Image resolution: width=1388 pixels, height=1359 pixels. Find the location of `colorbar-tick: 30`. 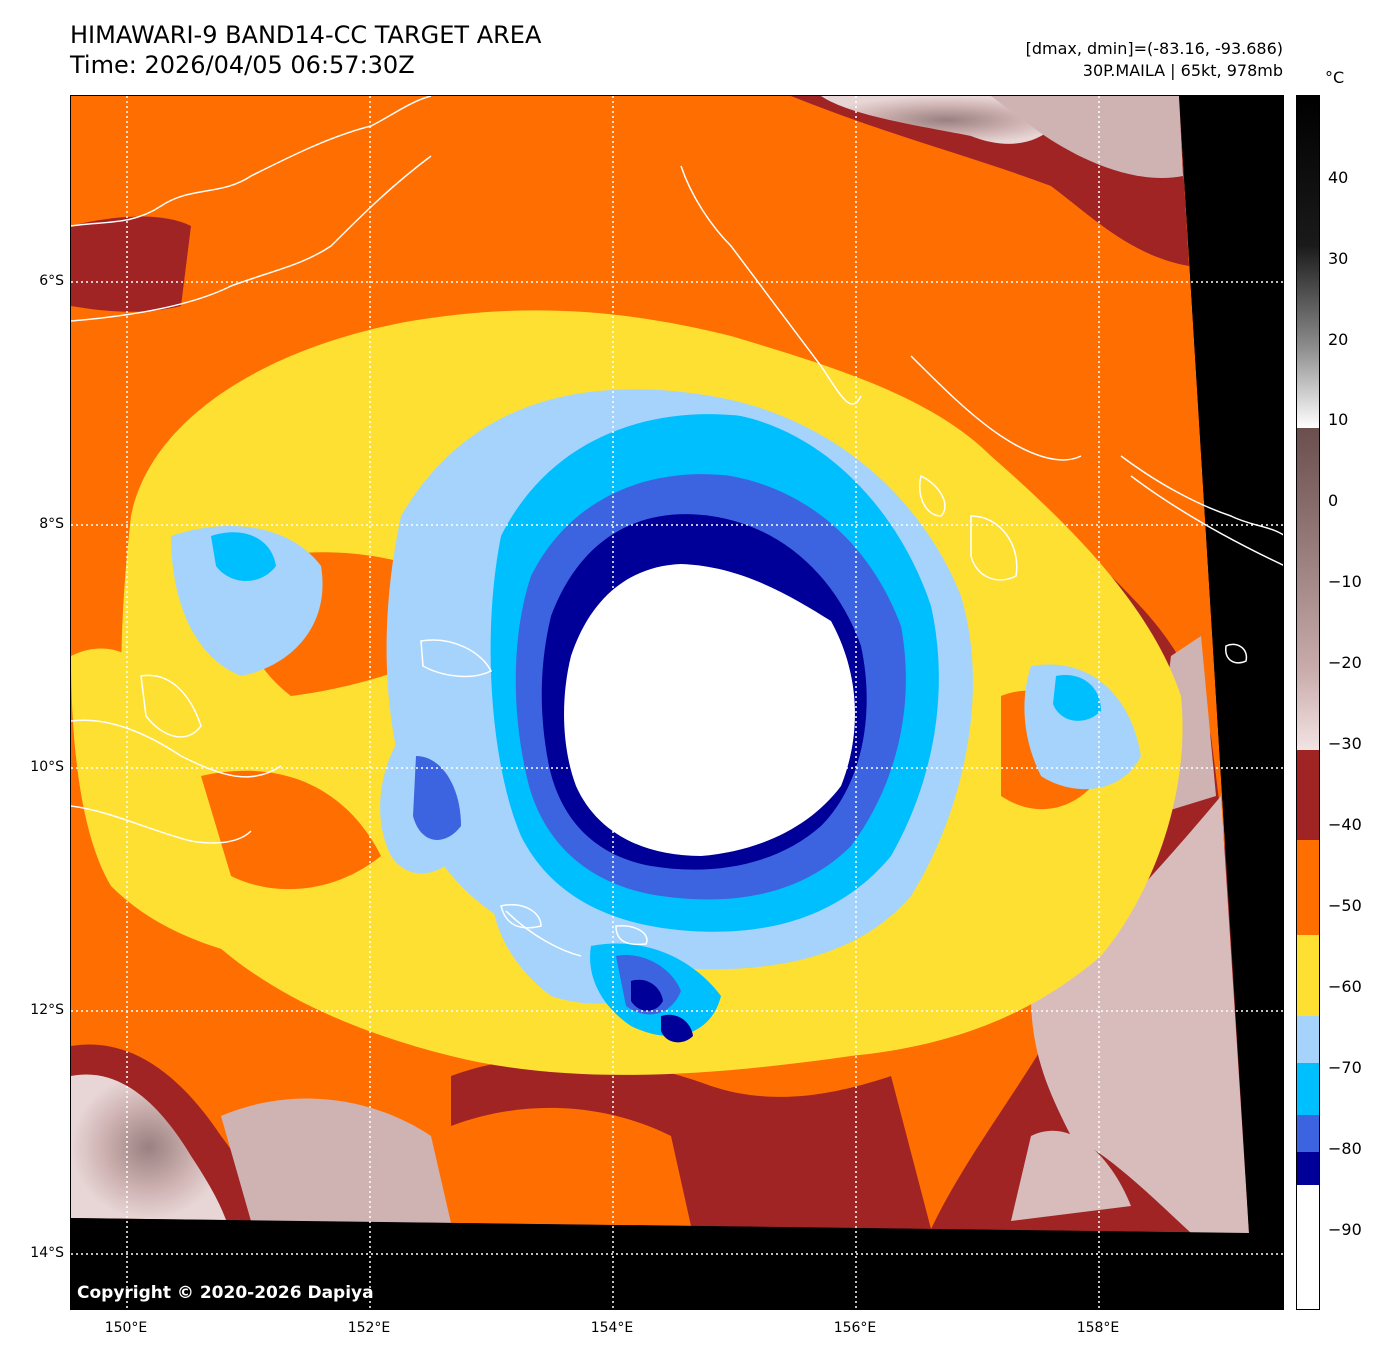

colorbar-tick: 30 is located at coordinates (1338, 258).